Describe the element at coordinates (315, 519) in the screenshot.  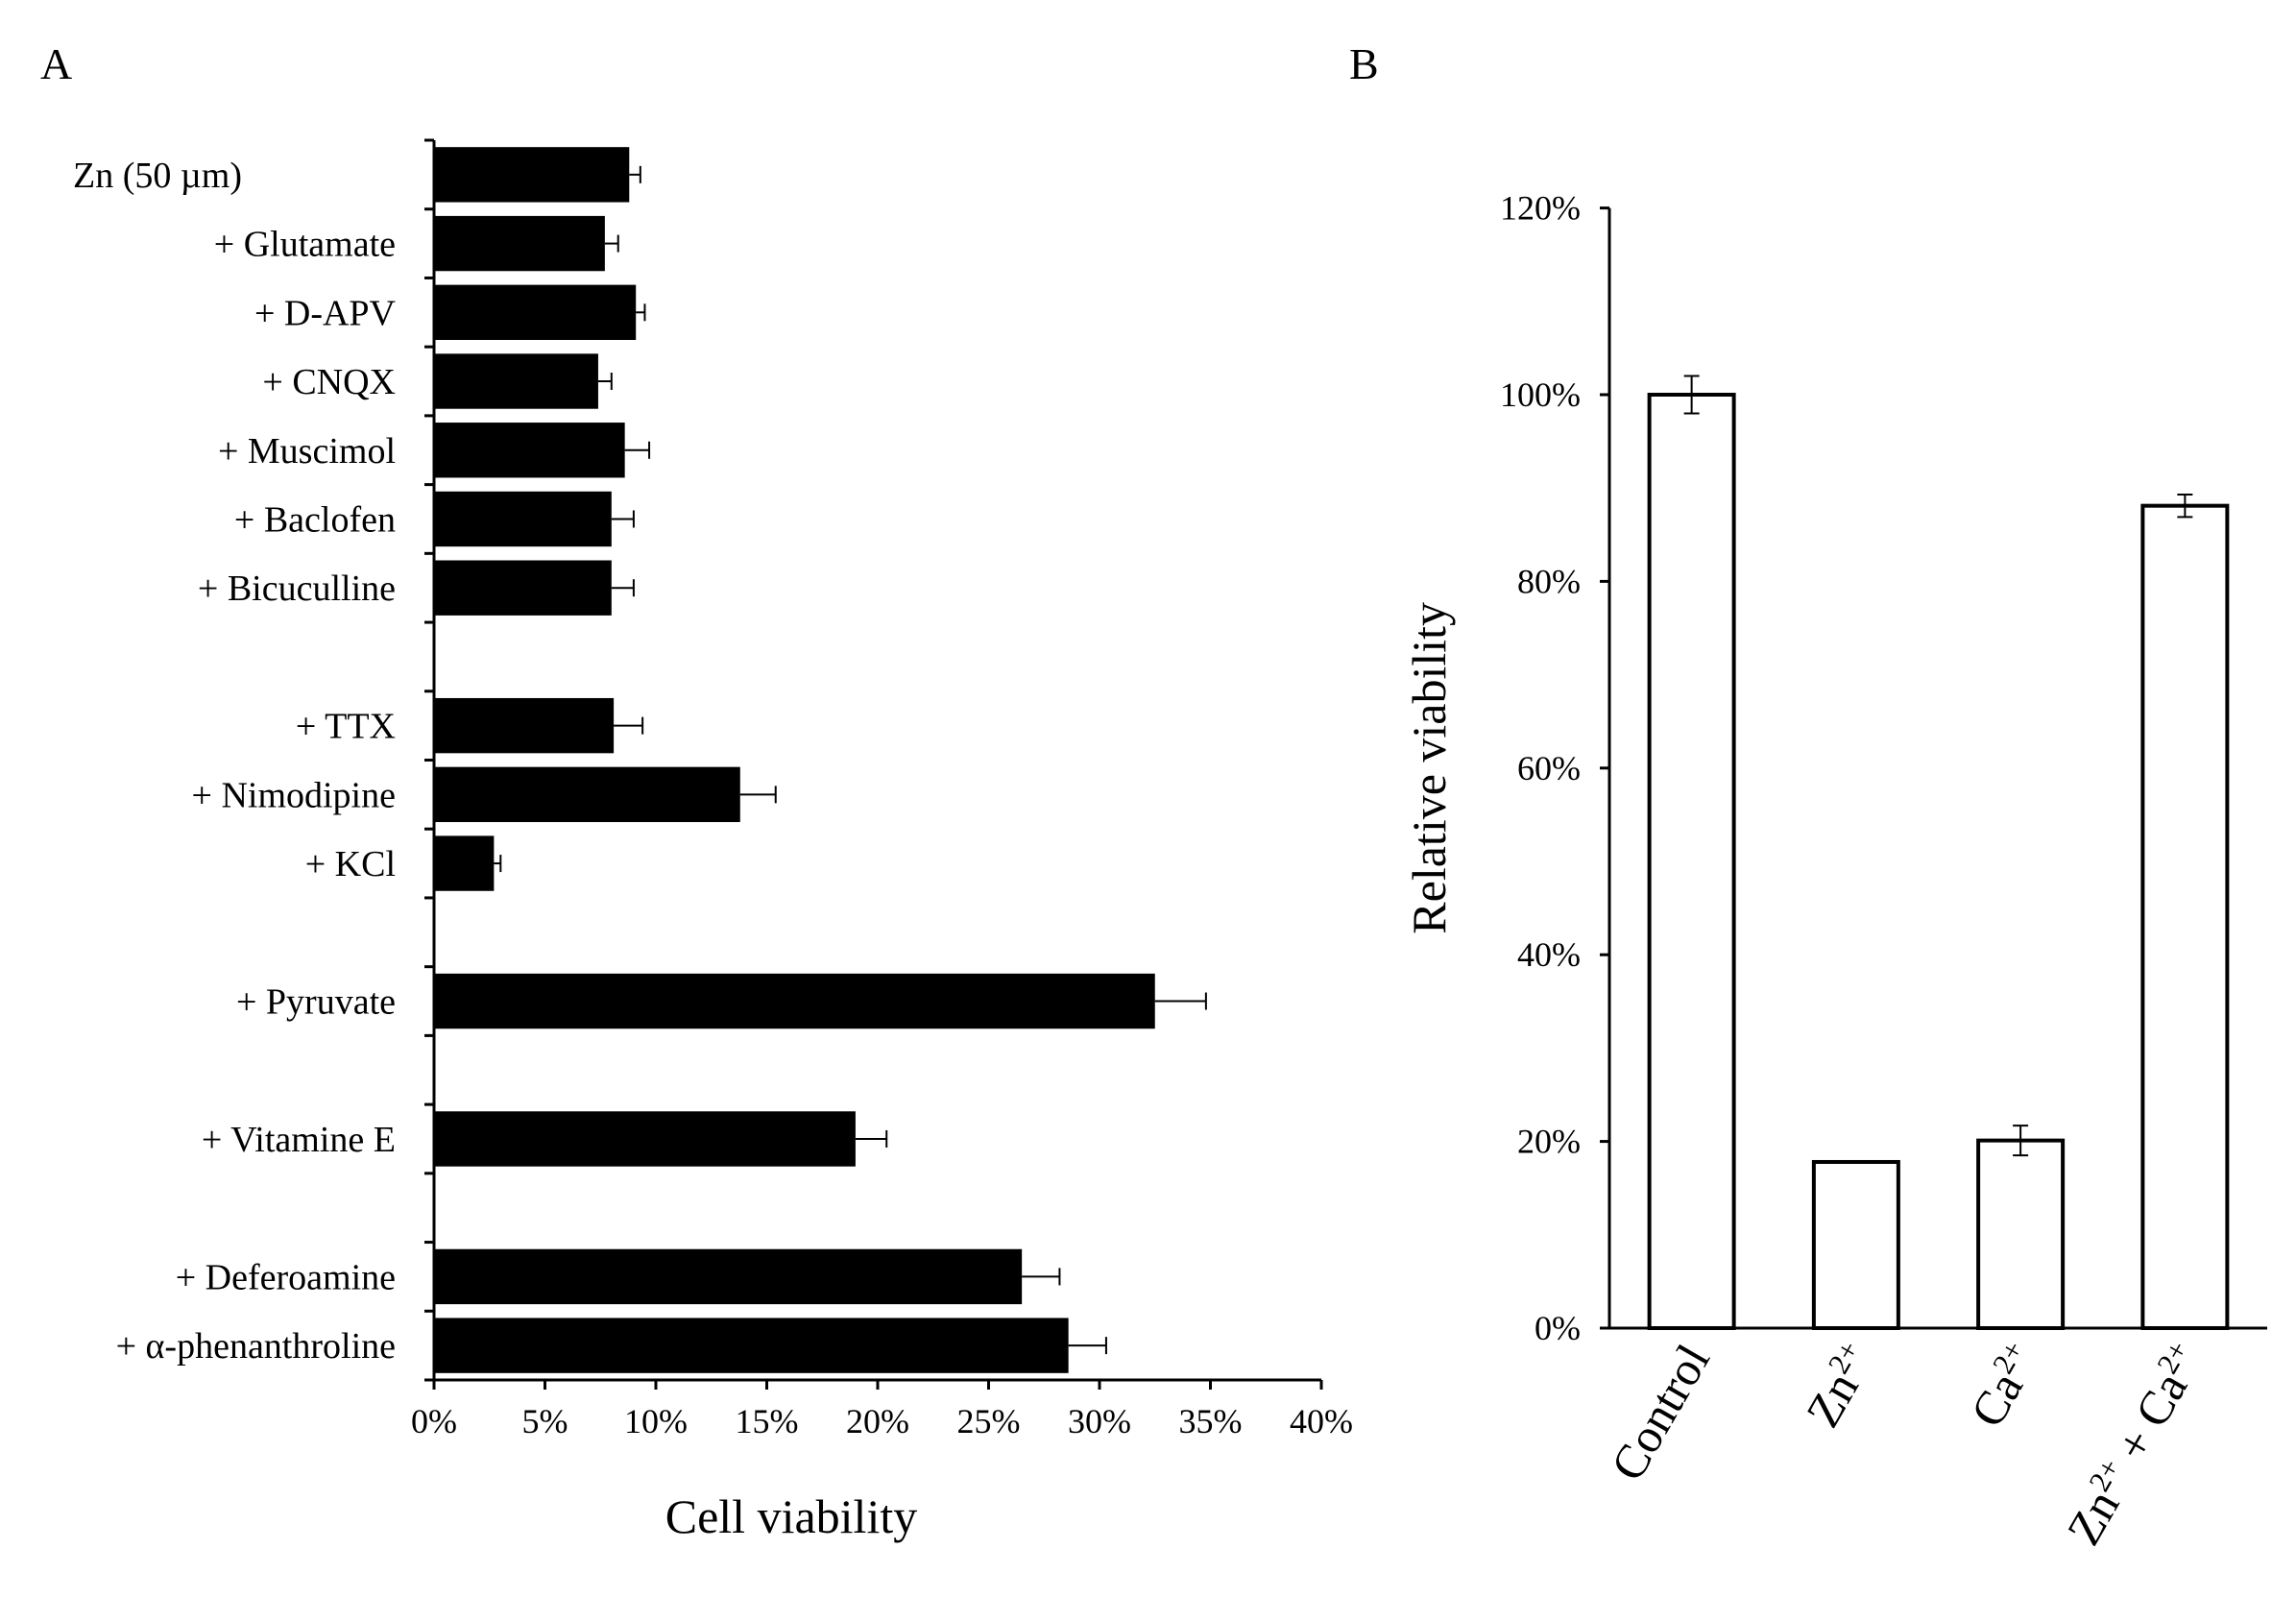
I see `chart-a-category-label: + Baclofen` at that location.